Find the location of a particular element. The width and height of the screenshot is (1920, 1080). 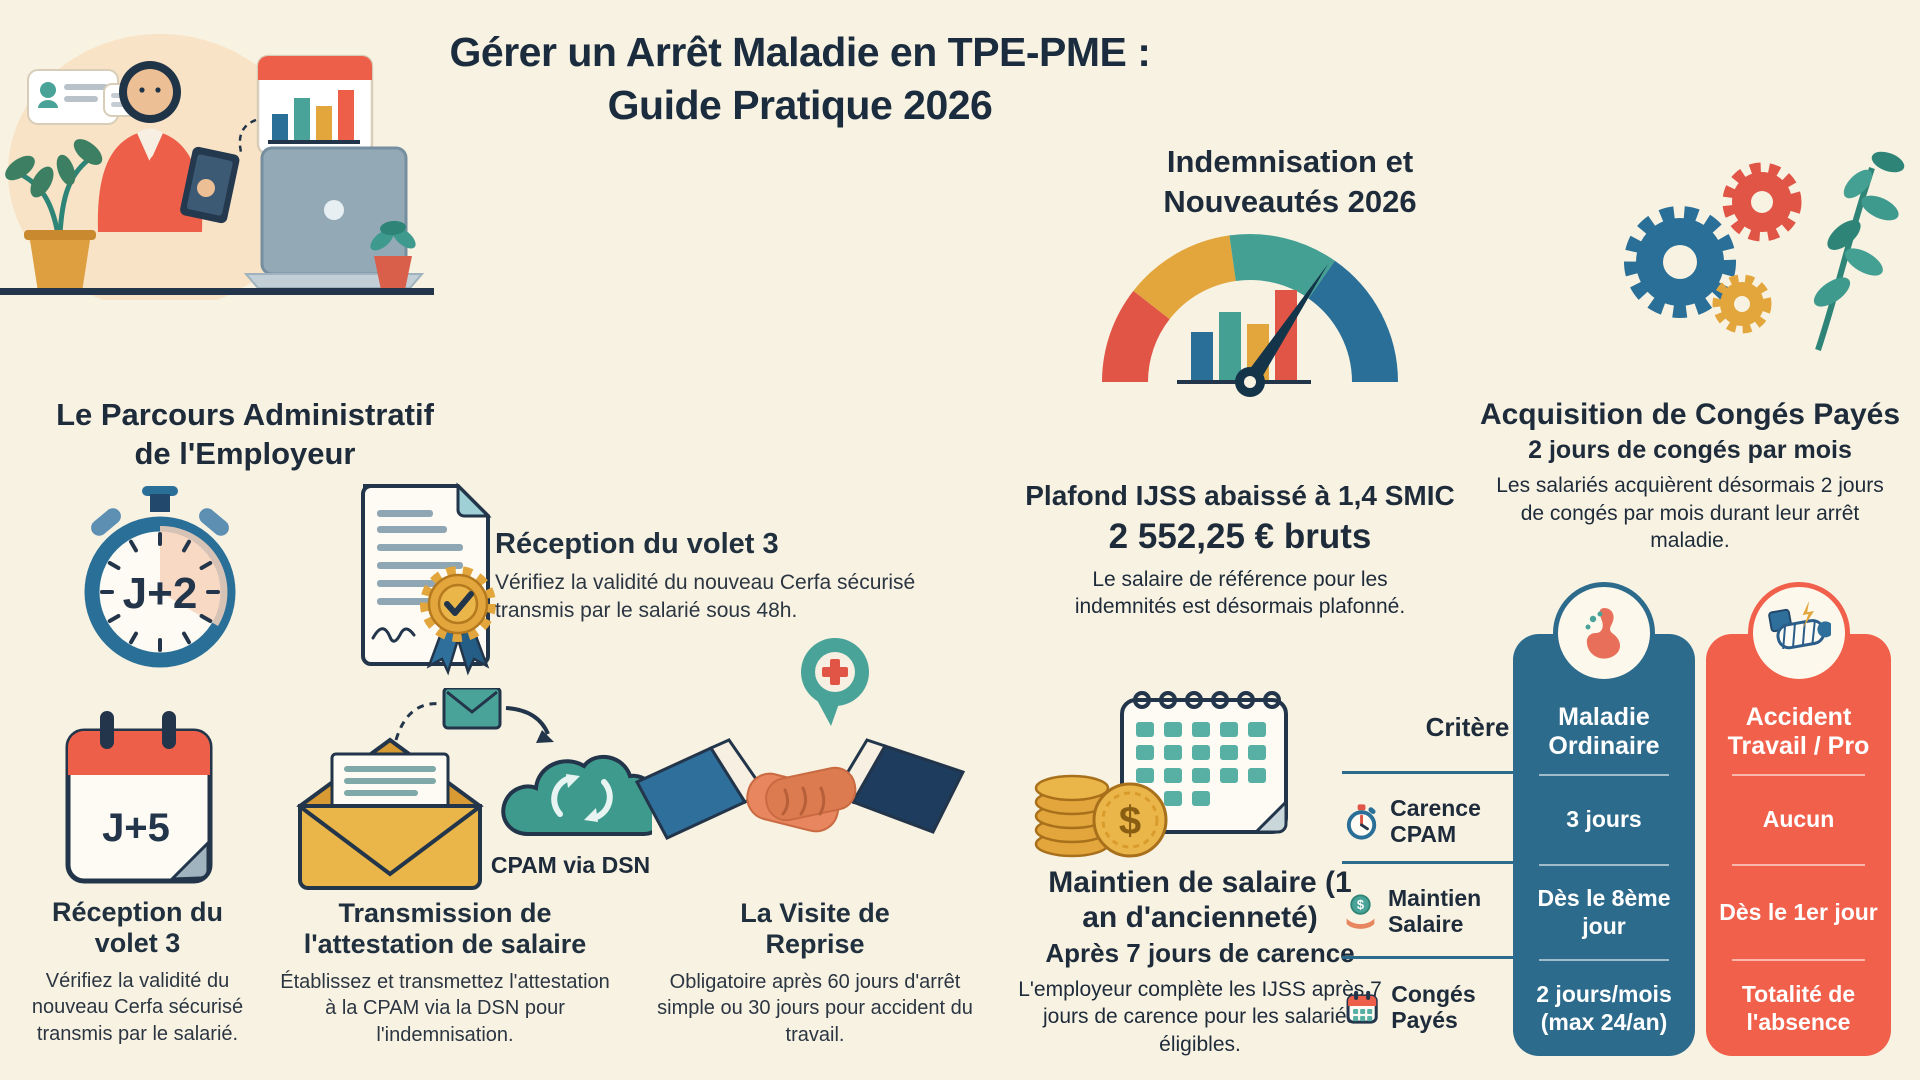

hand-coin-icon: $ is located at coordinates (1360, 911).